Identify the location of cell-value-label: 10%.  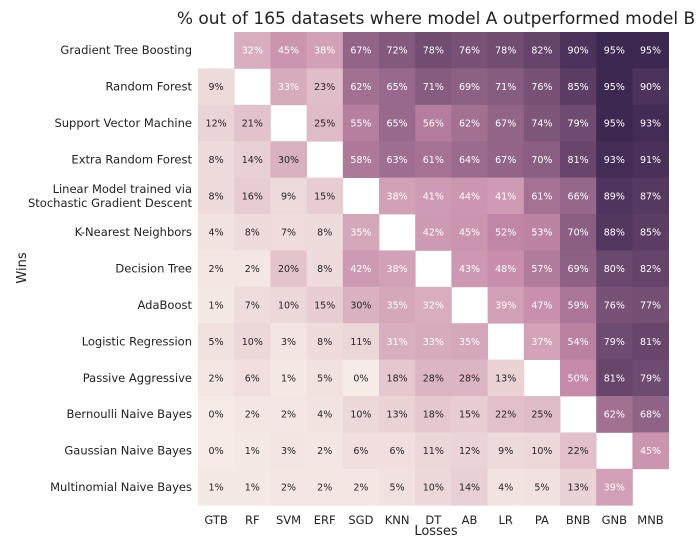
(360, 415).